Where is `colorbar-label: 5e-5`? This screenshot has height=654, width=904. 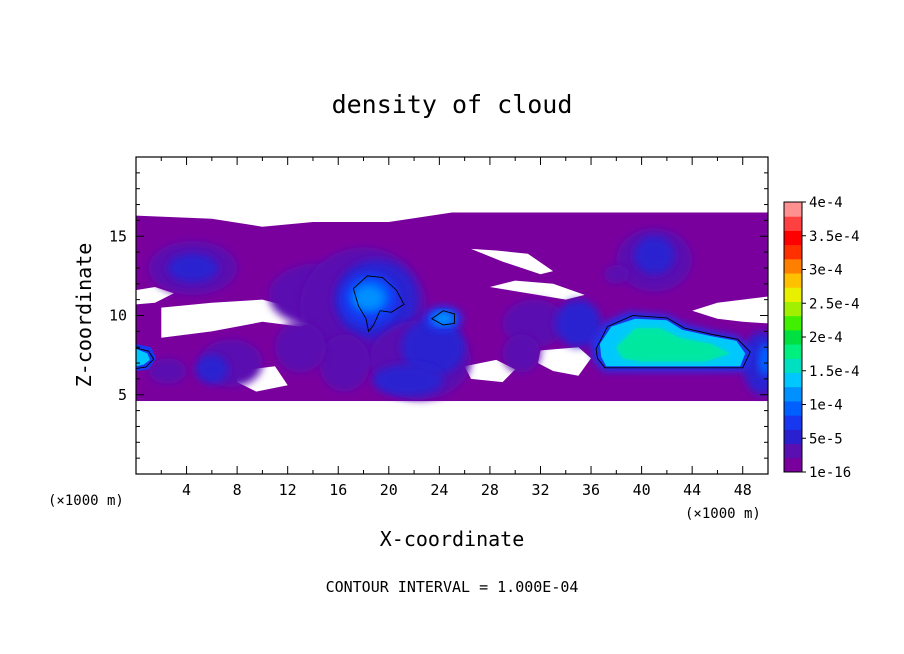 colorbar-label: 5e-5 is located at coordinates (826, 439).